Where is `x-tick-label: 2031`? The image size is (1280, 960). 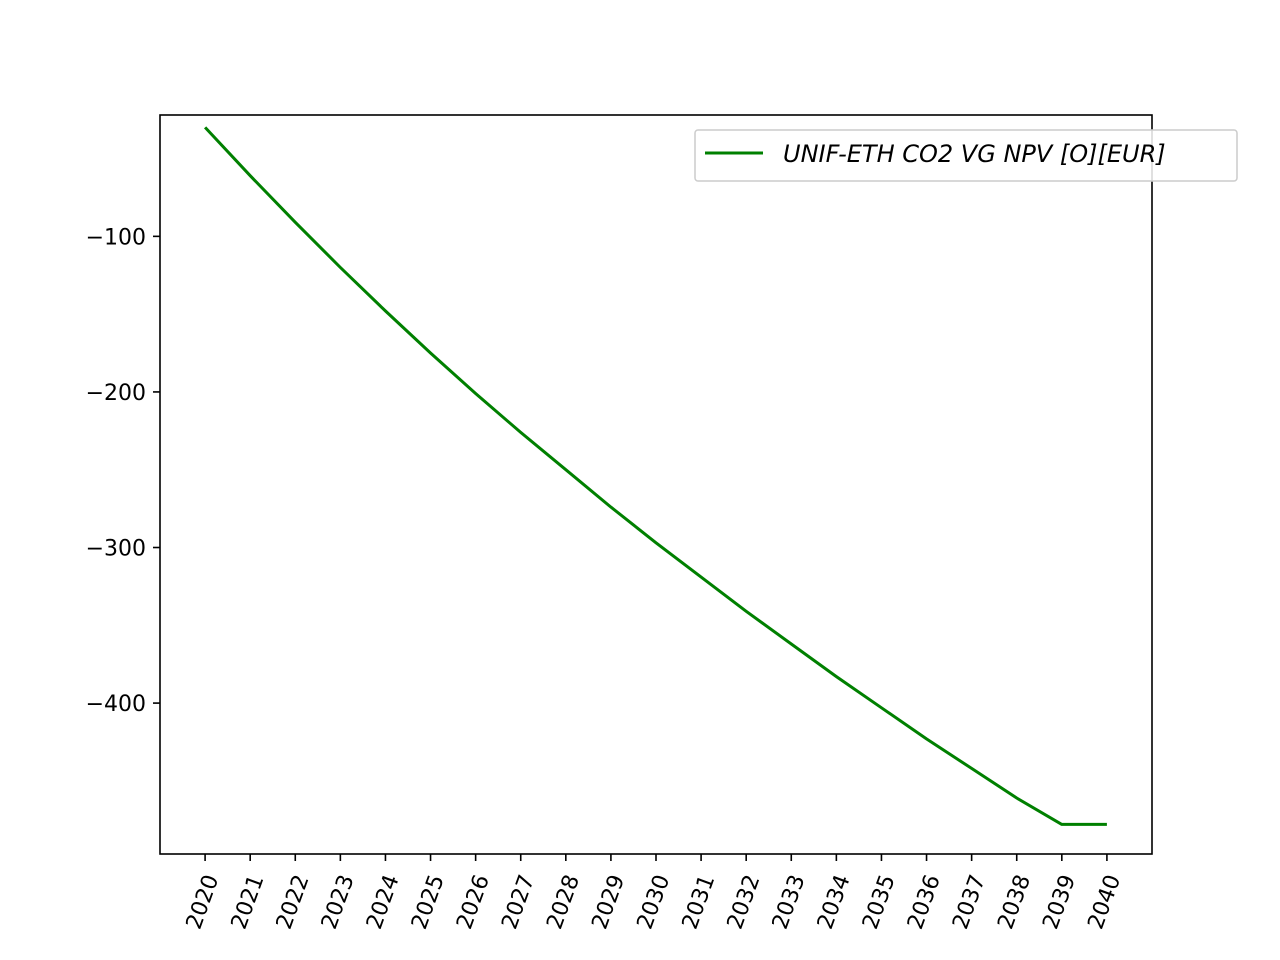 x-tick-label: 2031 is located at coordinates (699, 902).